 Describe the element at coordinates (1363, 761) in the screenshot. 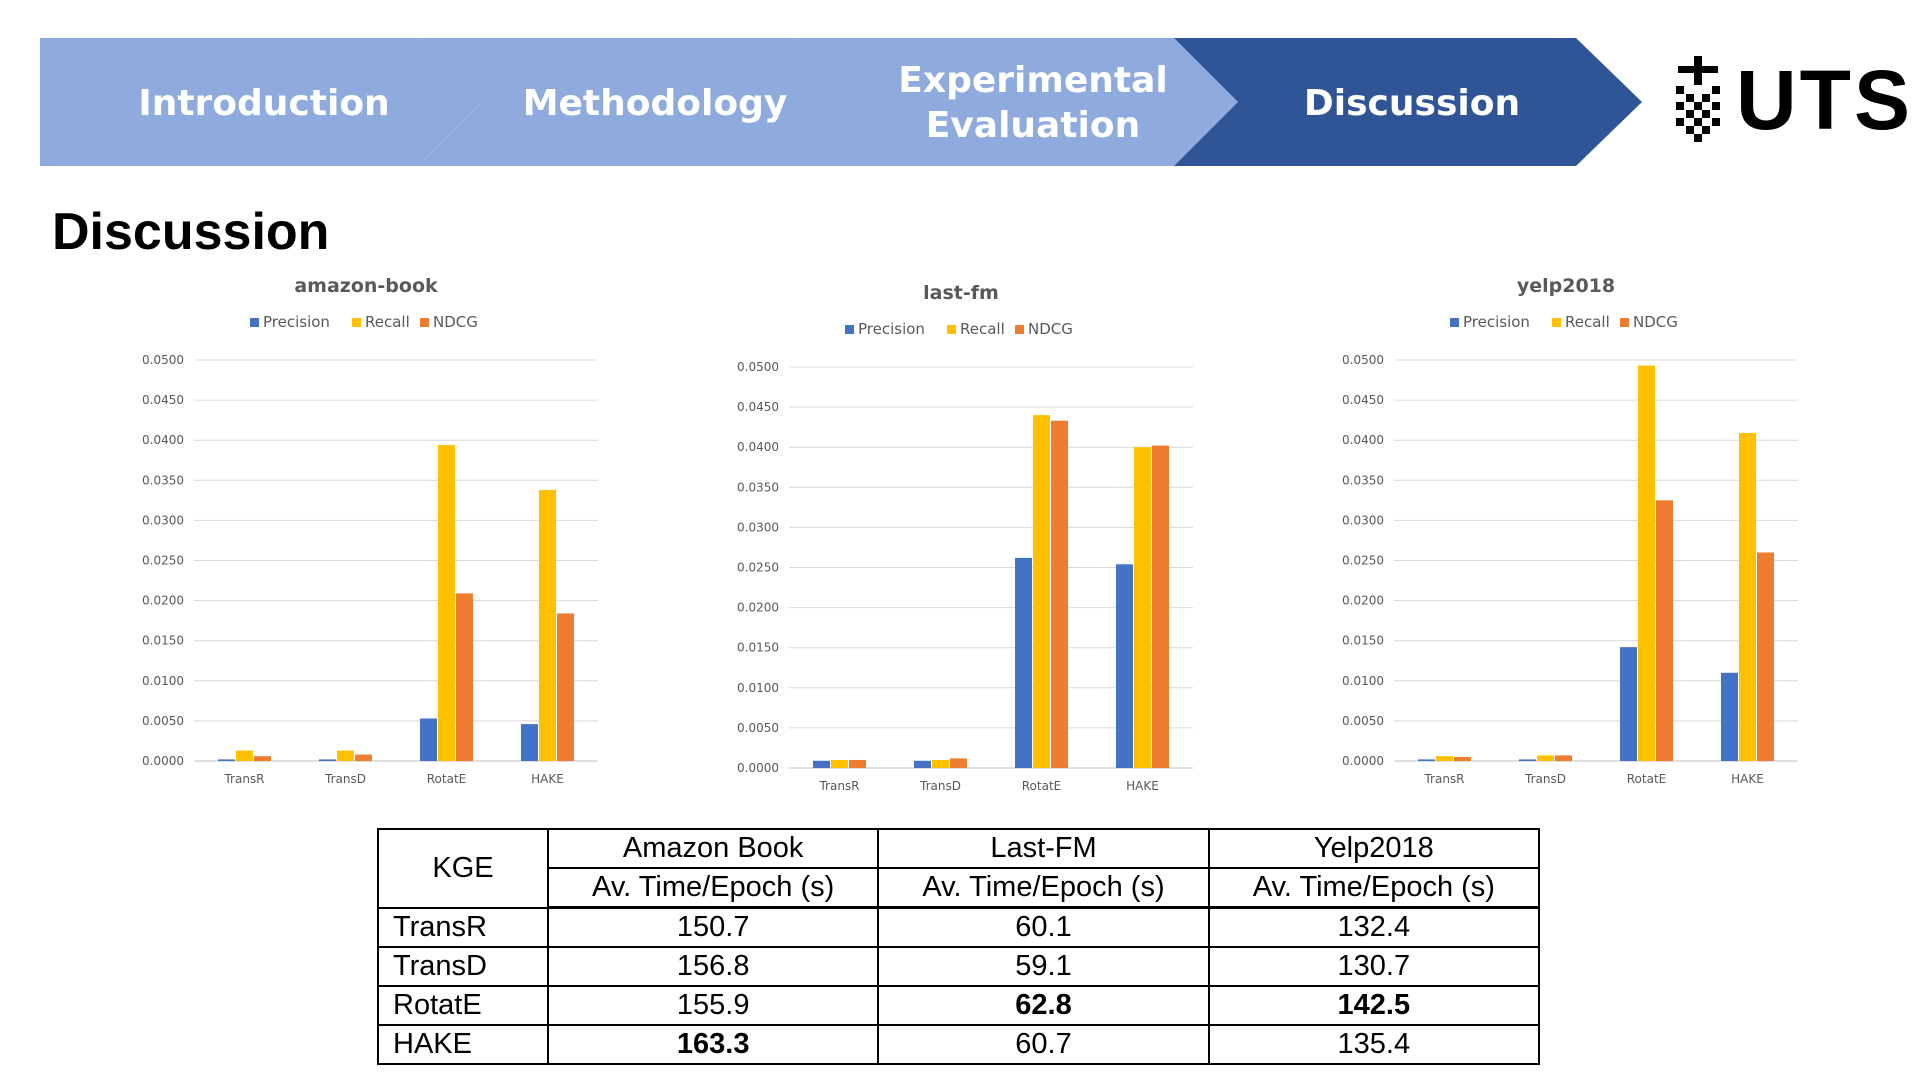

I see `y-tick-label: 0.0000` at that location.